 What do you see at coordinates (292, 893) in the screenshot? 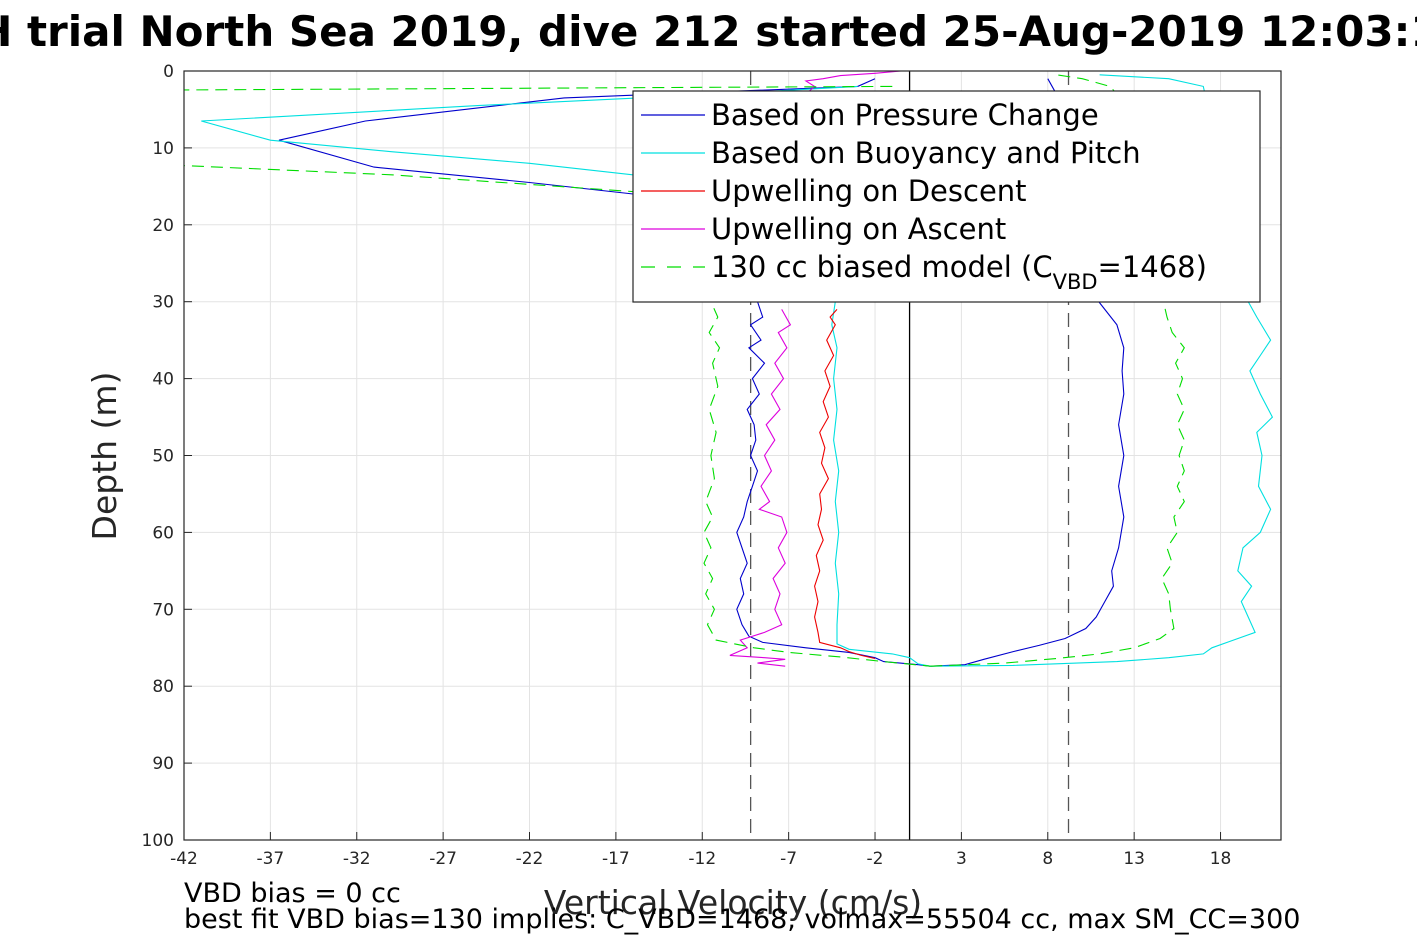
I see `footer-line-1: VBD bias = 0 cc` at bounding box center [292, 893].